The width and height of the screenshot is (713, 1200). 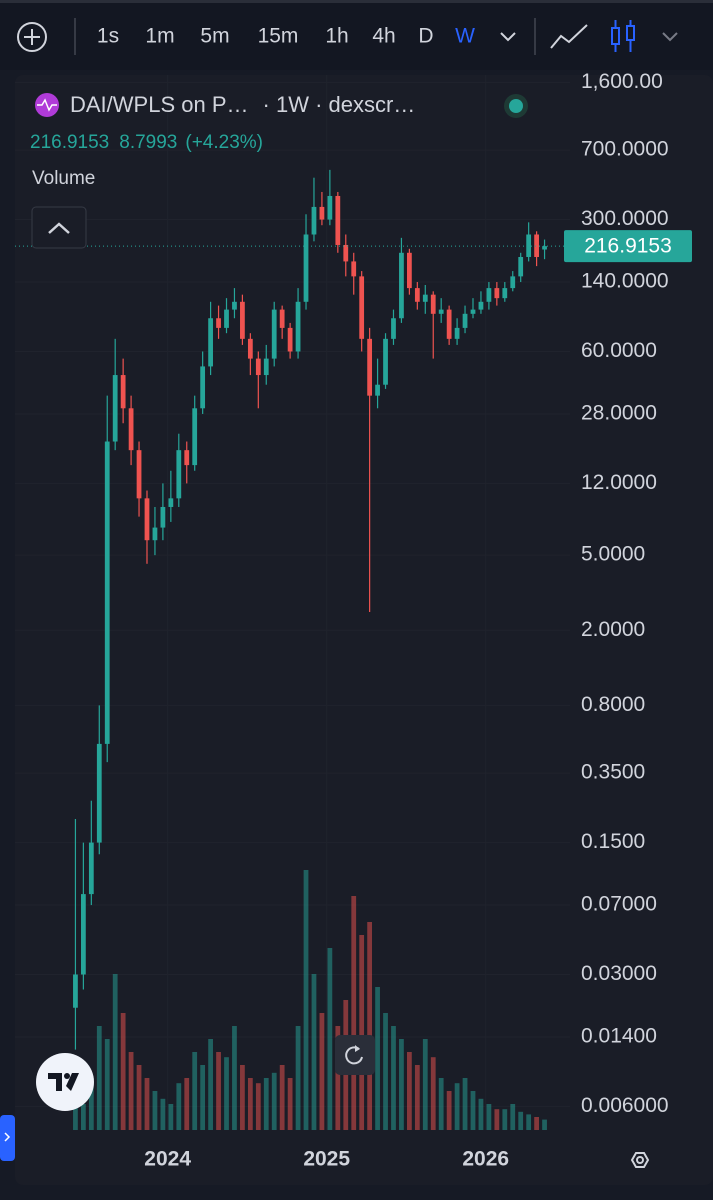 I want to click on interval-button: 4h, so click(x=383, y=36).